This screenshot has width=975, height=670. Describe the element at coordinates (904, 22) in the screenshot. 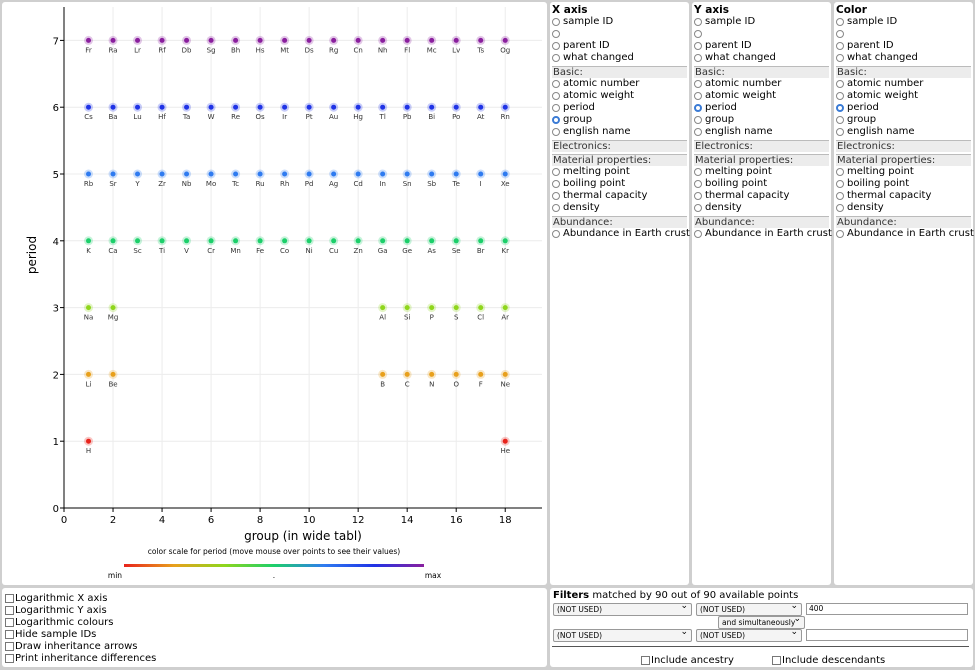

I see `c-option: sample ID` at that location.